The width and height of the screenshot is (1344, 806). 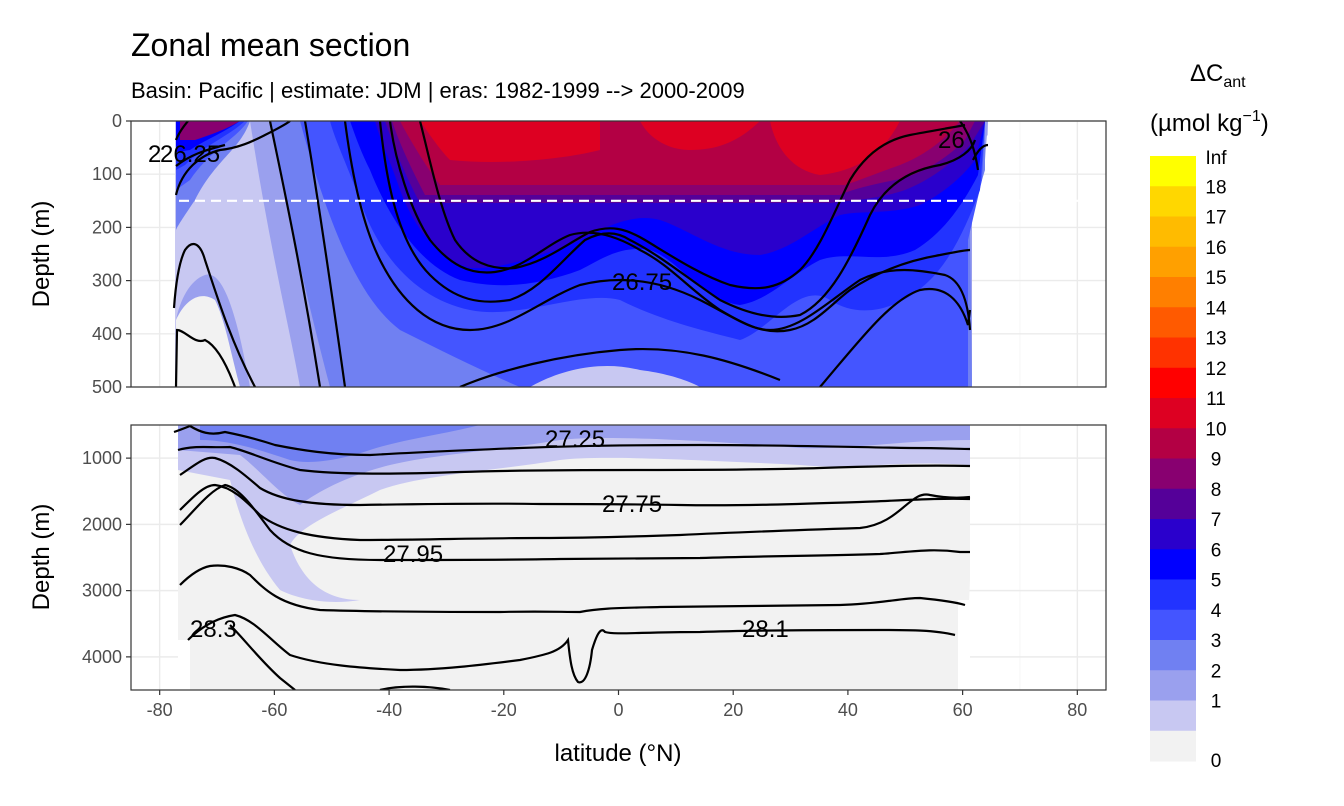 What do you see at coordinates (1215, 429) in the screenshot?
I see `legend-break-label: 10` at bounding box center [1215, 429].